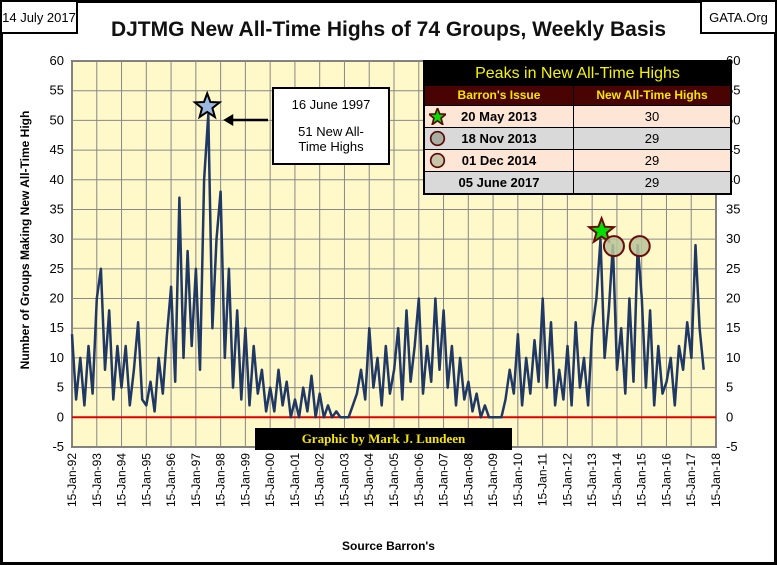 This screenshot has height=565, width=777. Describe the element at coordinates (652, 116) in the screenshot. I see `highs-value: 30` at that location.